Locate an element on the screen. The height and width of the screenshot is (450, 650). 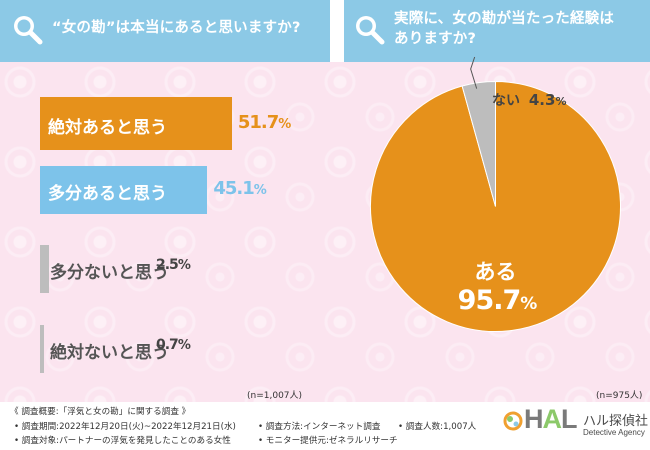
company-name-jp: ハル探偵社 is located at coordinates (616, 421).